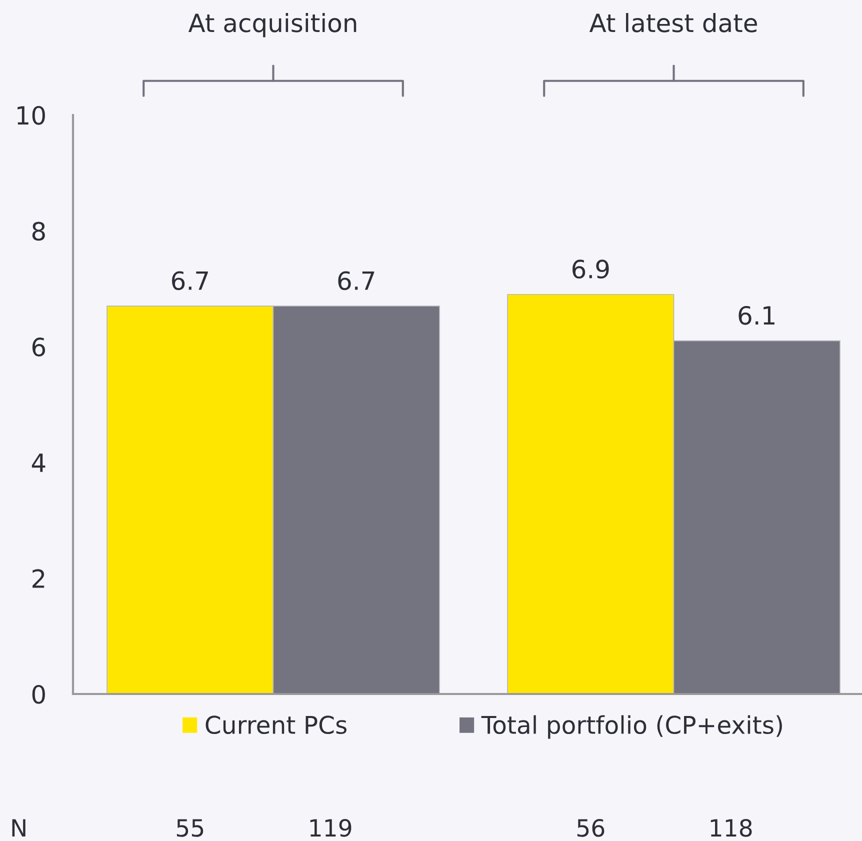  Describe the element at coordinates (756, 315) in the screenshot. I see `data-label: 6.1` at that location.